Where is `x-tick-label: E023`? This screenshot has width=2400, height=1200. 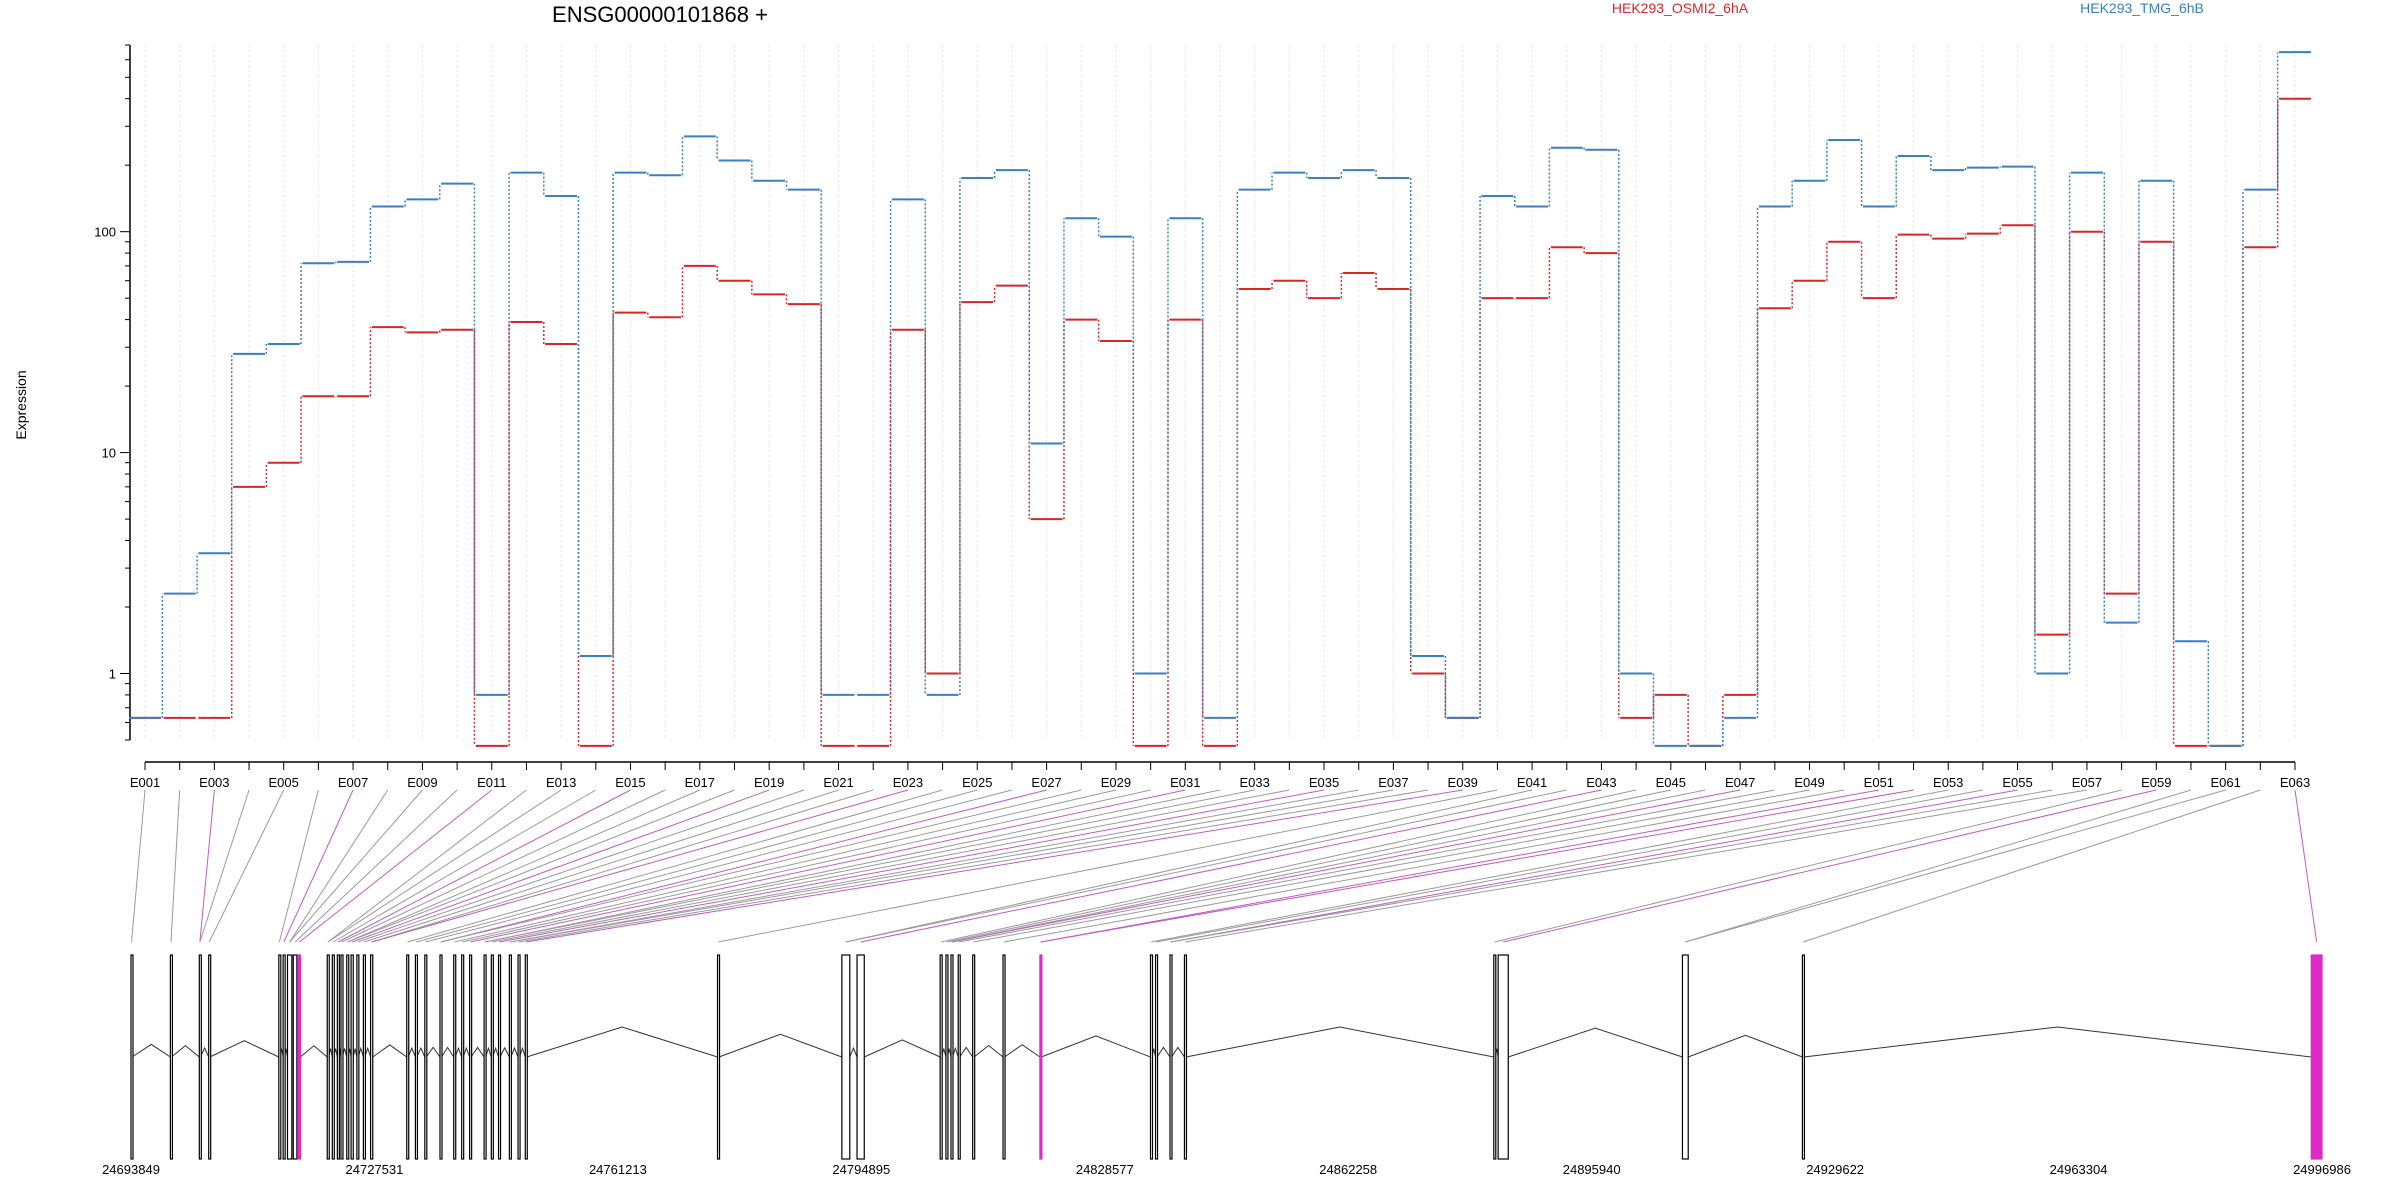 x-tick-label: E023 is located at coordinates (908, 782).